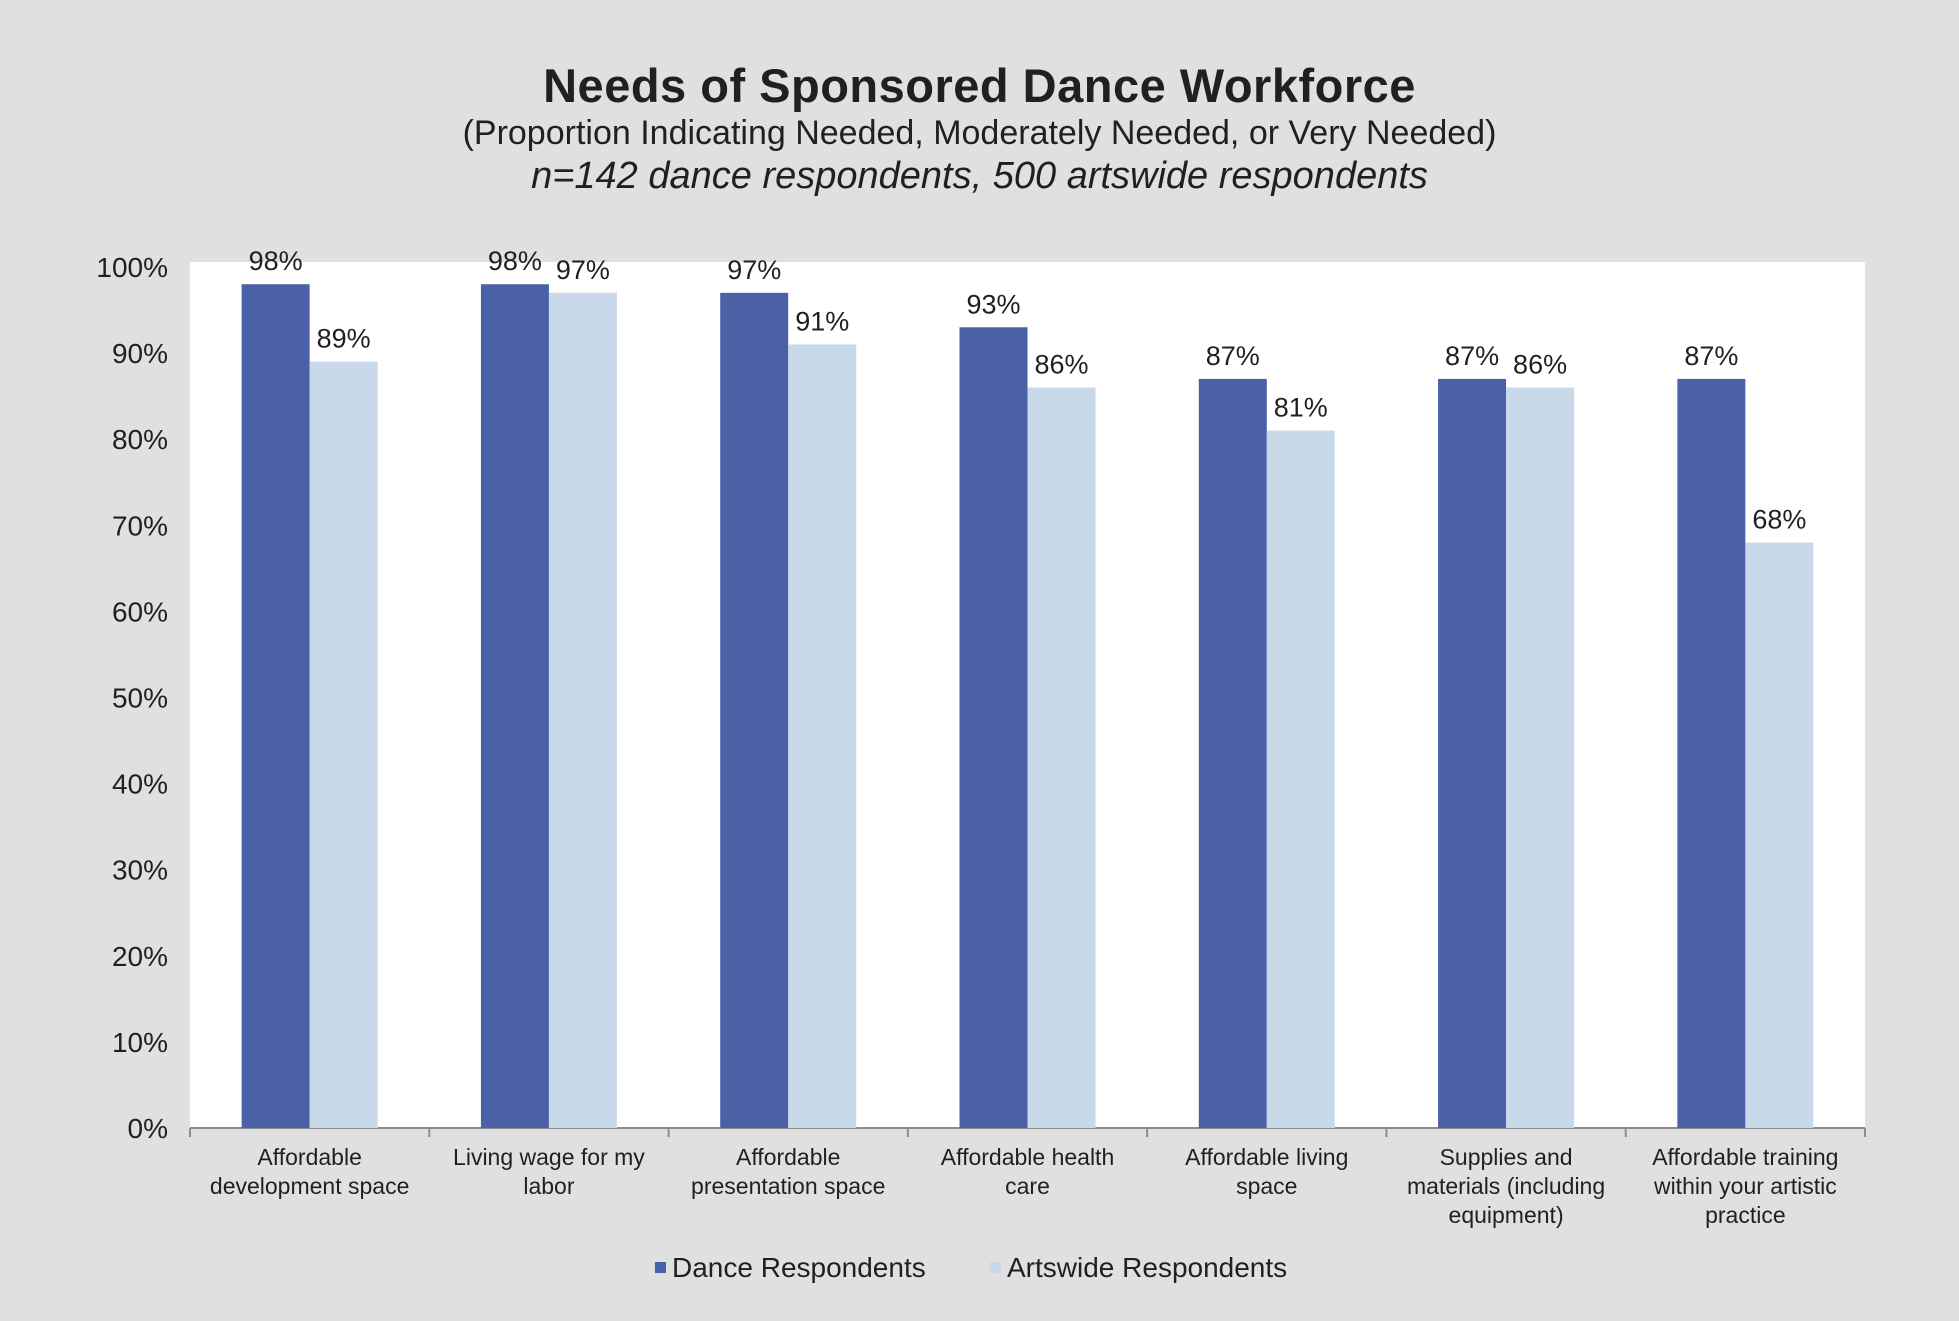  Describe the element at coordinates (148, 1128) in the screenshot. I see `y-tick-label: 0%` at that location.